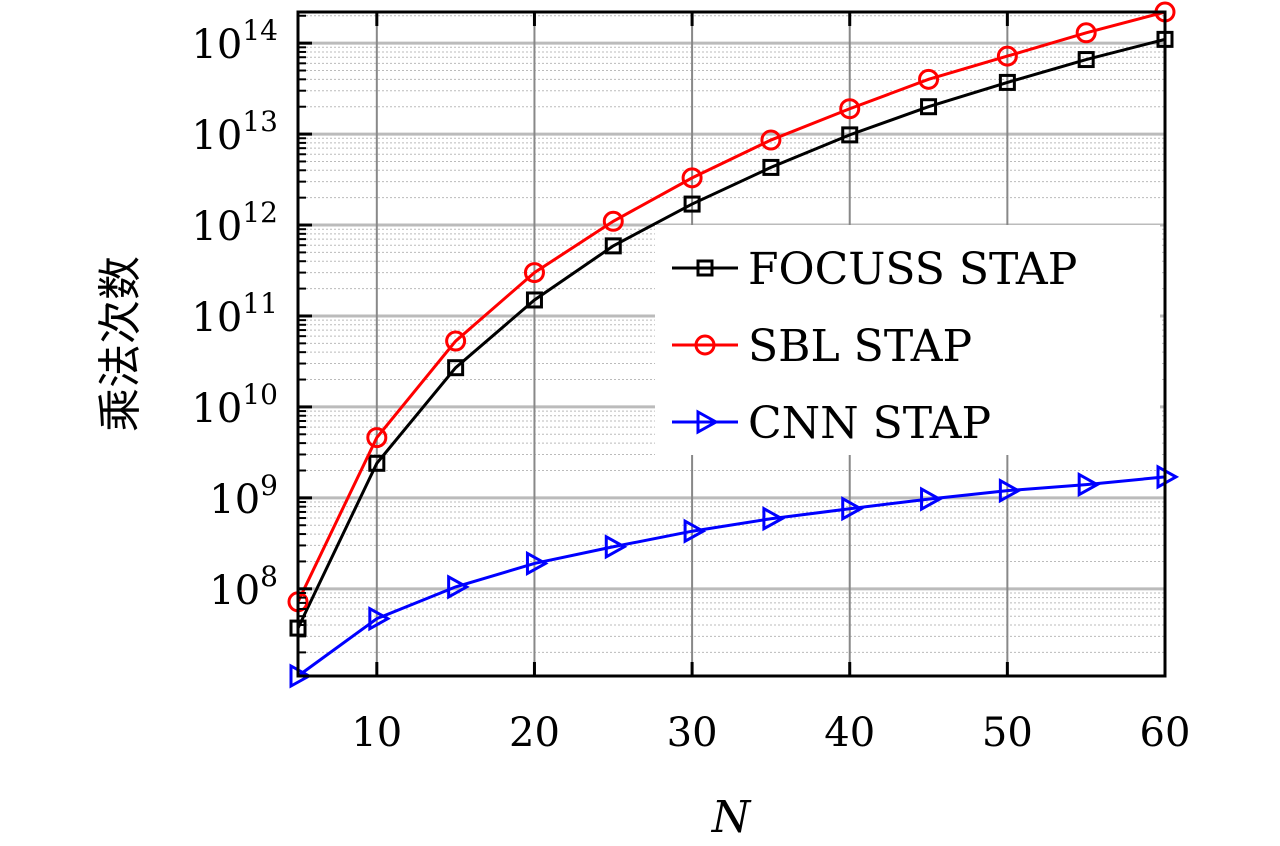 The image size is (1280, 846). Describe the element at coordinates (869, 423) in the screenshot. I see `legend-label-cnn-stap: CNN STAP` at that location.